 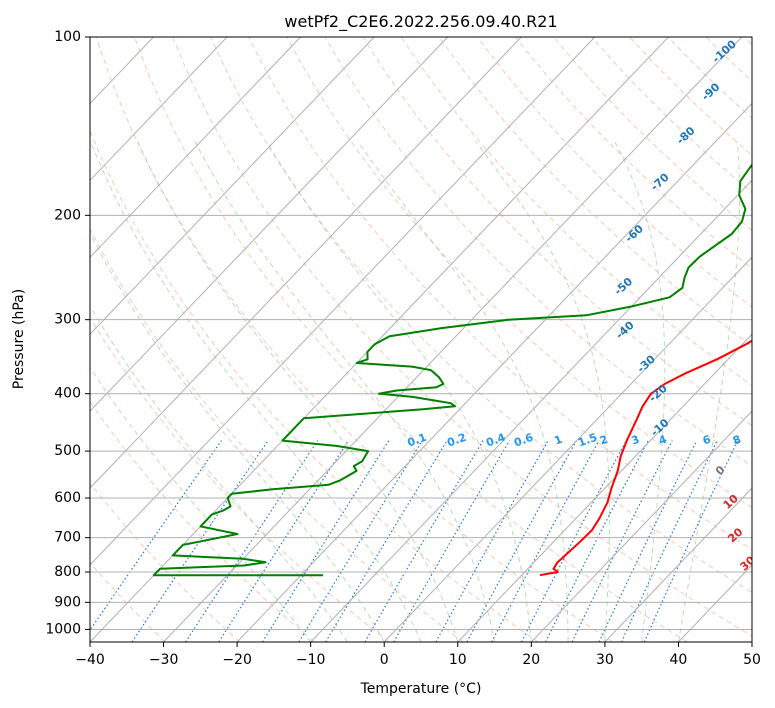 I want to click on mixing-ratio-label: 3, so click(x=636, y=440).